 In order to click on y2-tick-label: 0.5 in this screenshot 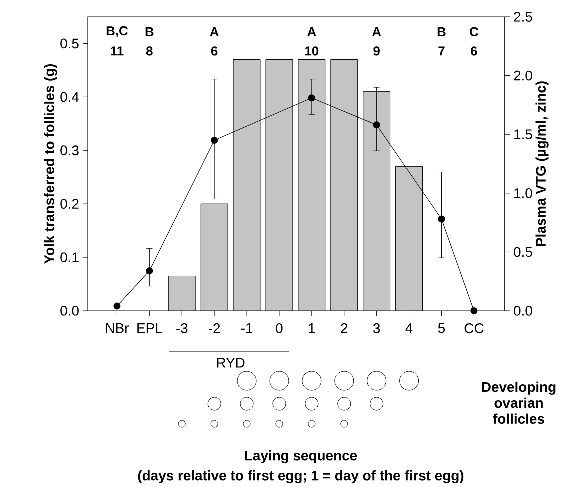, I will do `click(523, 252)`.